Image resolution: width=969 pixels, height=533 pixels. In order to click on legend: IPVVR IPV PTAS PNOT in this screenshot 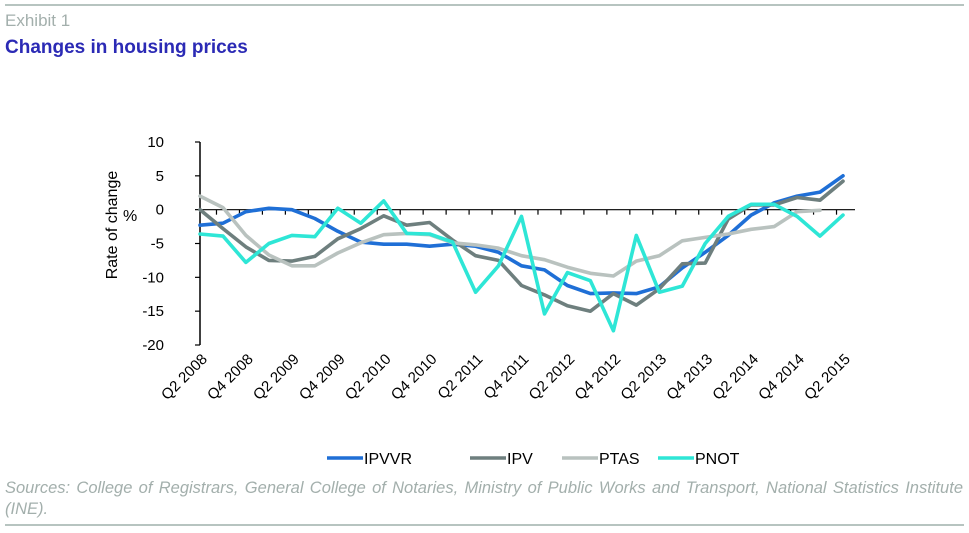, I will do `click(533, 459)`.